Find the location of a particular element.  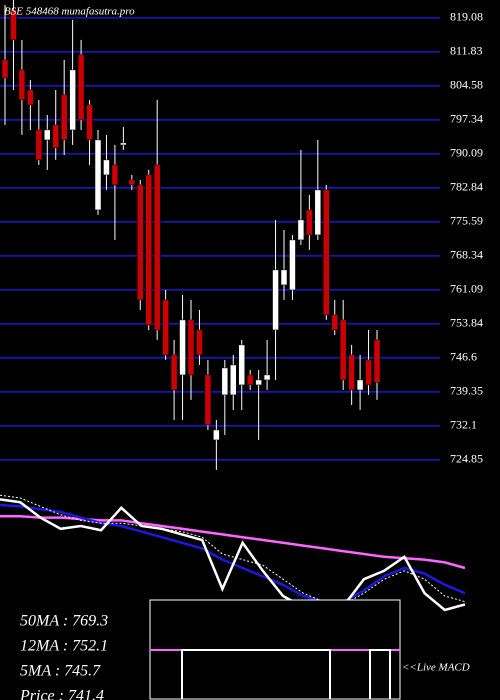

stat-label: Price : 741.4 is located at coordinates (61, 694).